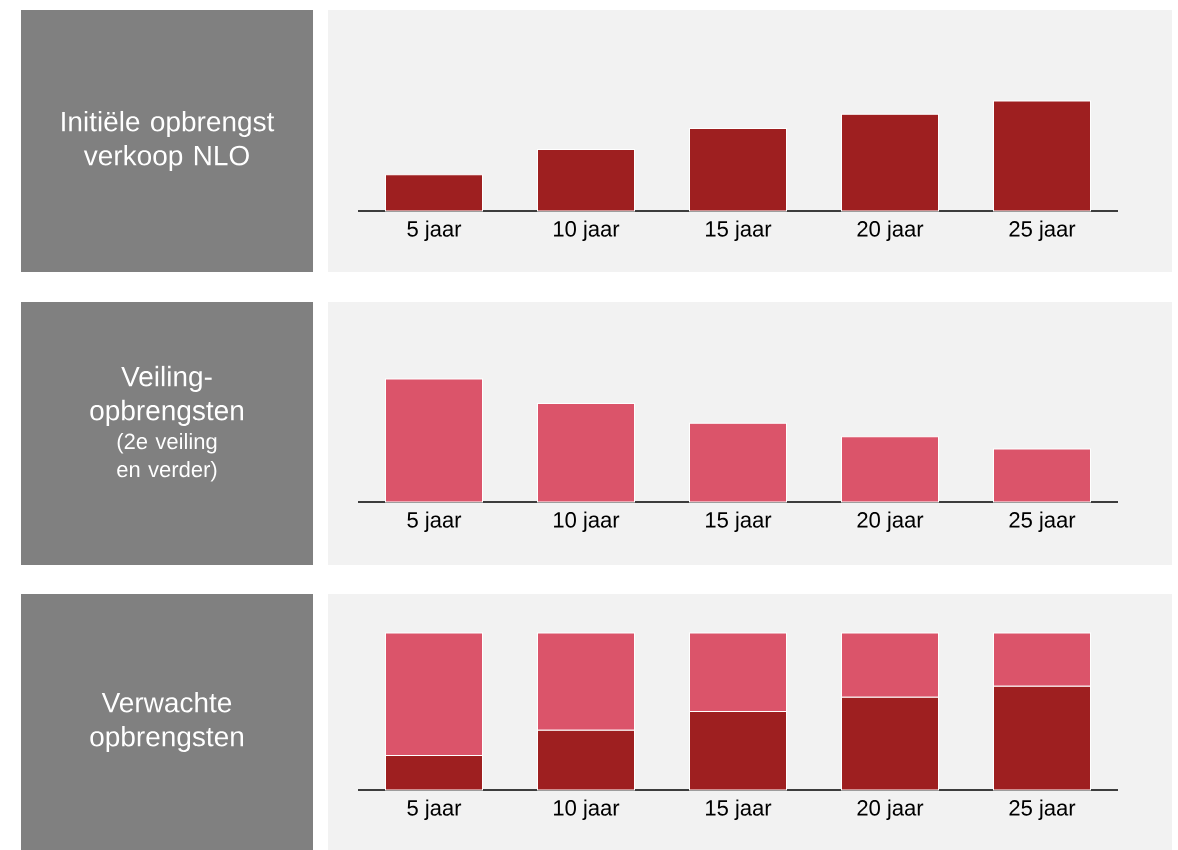  I want to click on text: Verwachte opbrengsten, so click(166, 722).